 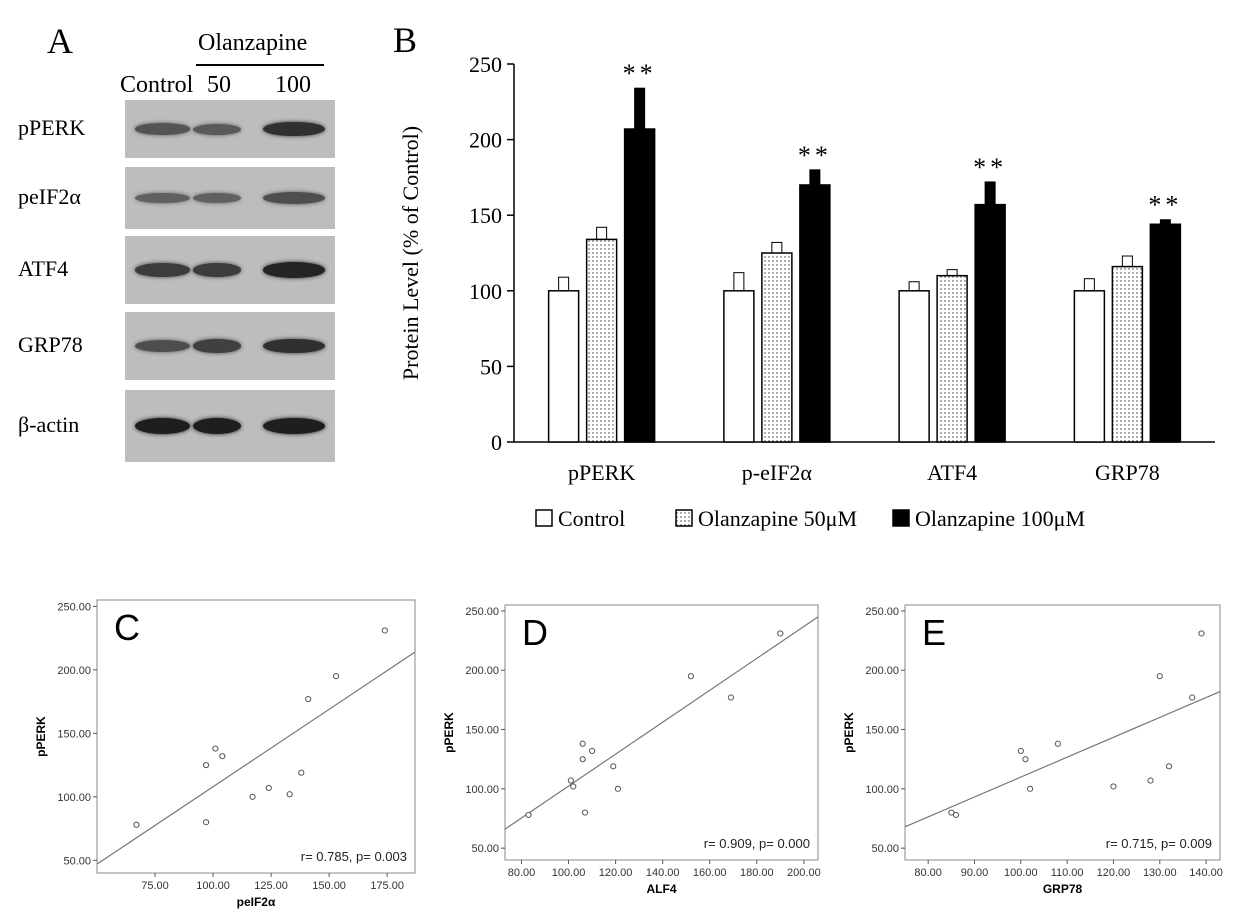 I want to click on blot-row-label: ATF4, so click(x=43, y=268).